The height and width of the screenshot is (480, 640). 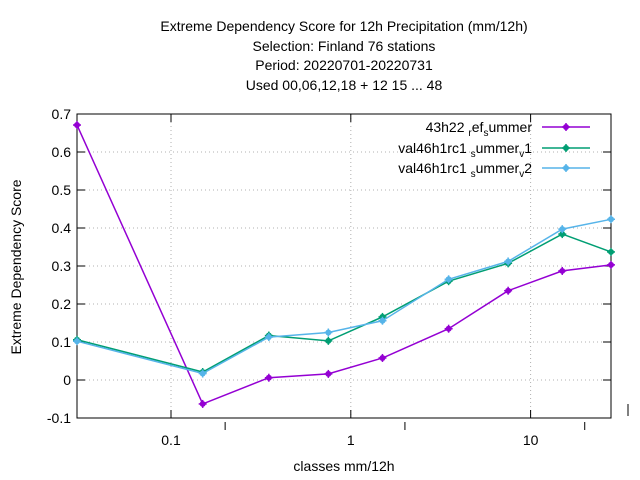 What do you see at coordinates (465, 150) in the screenshot?
I see `legend-label: val46h1rc1 summerv1` at bounding box center [465, 150].